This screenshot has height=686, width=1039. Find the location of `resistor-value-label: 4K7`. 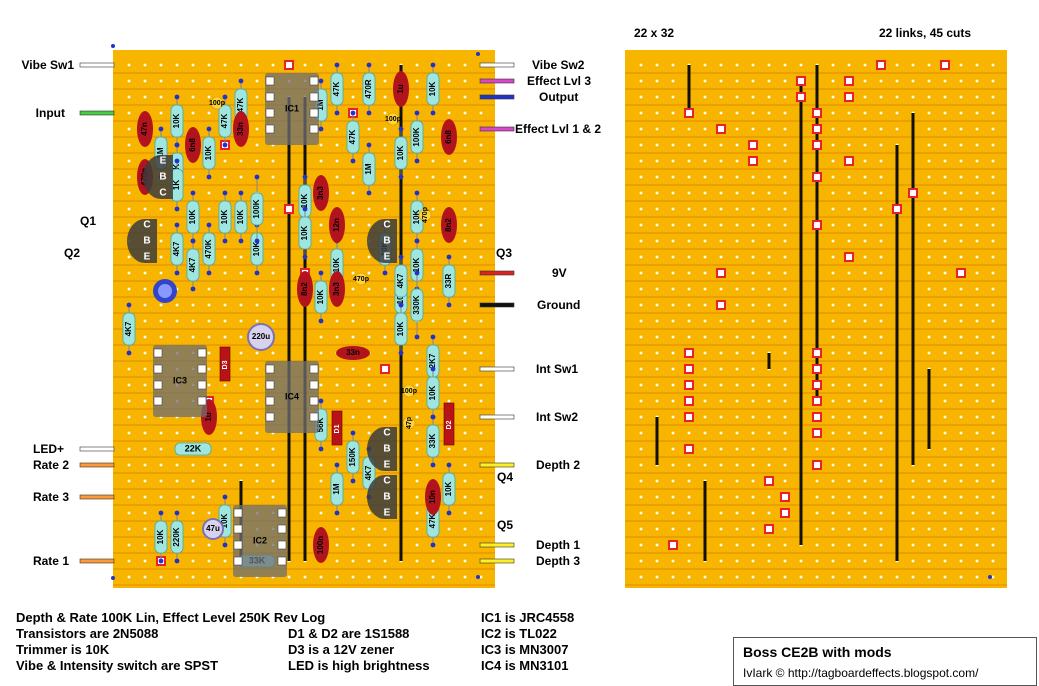

resistor-value-label: 4K7 is located at coordinates (176, 248).